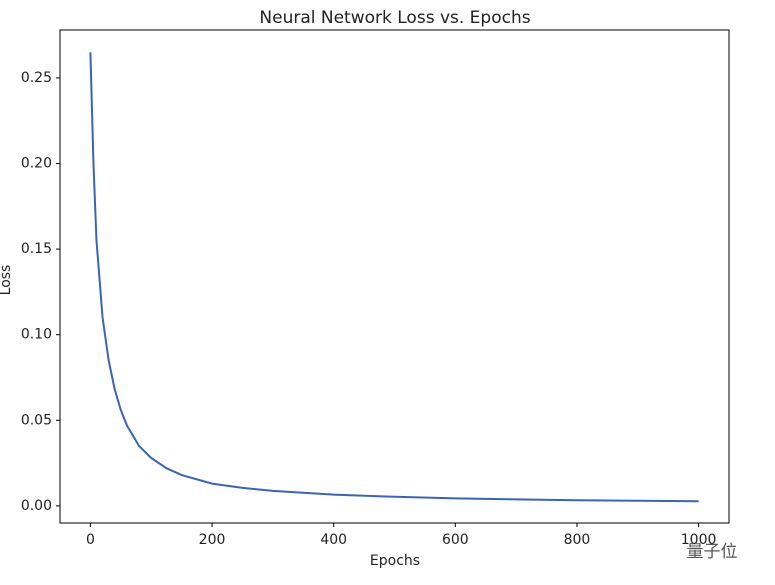  I want to click on y-tick-label: 0.15, so click(36, 249).